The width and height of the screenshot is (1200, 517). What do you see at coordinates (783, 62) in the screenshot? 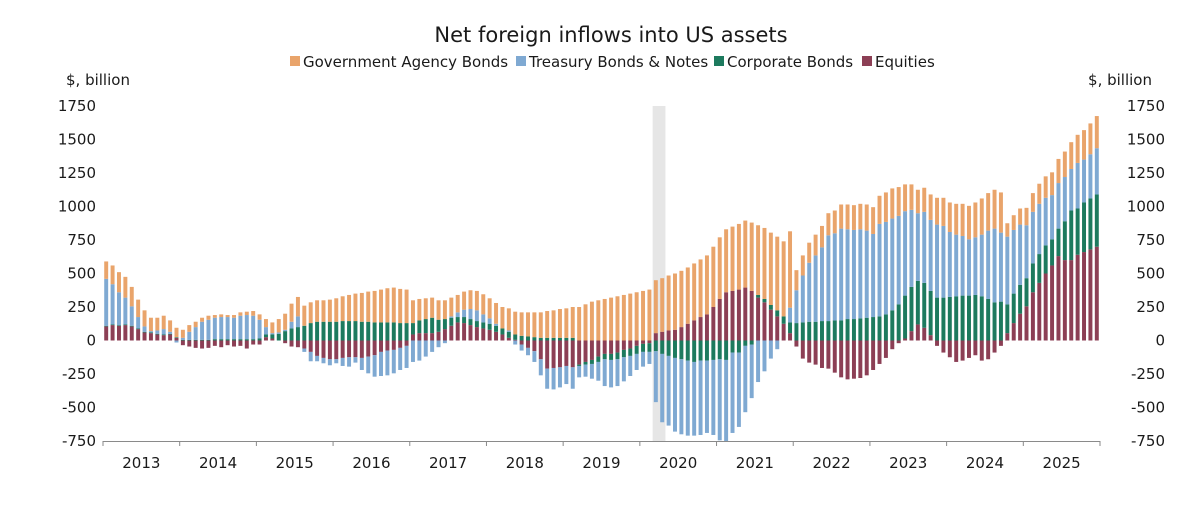
I see `legend-item-corporate-bonds: Corporate Bonds` at bounding box center [783, 62].